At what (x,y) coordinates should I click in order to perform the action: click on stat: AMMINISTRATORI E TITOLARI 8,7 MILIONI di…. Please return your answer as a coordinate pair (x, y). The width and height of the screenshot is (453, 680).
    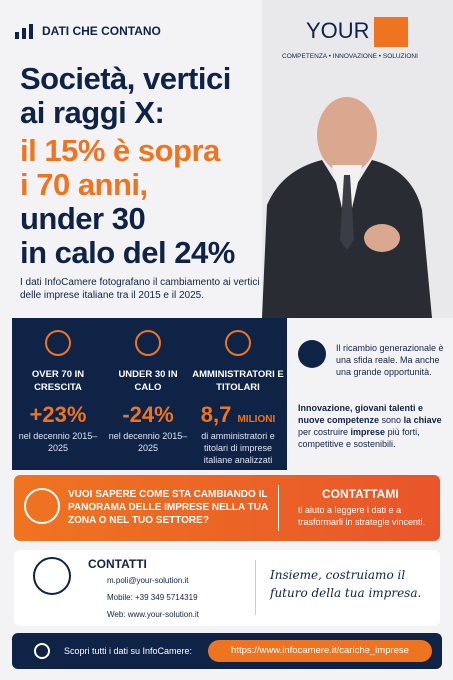
    Looking at the image, I should click on (238, 398).